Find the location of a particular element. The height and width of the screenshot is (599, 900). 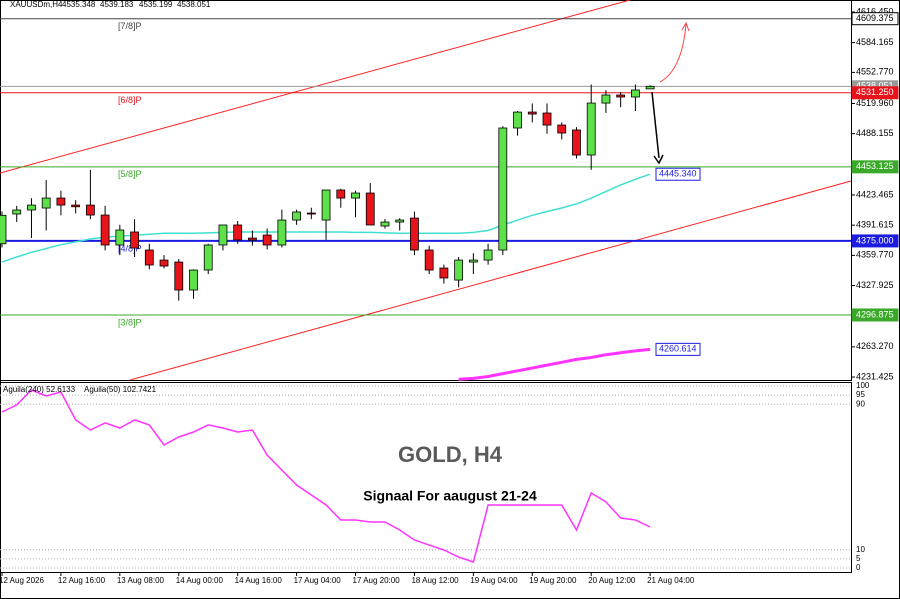

x-tick-label: 19 Aug 04:00 is located at coordinates (494, 580).